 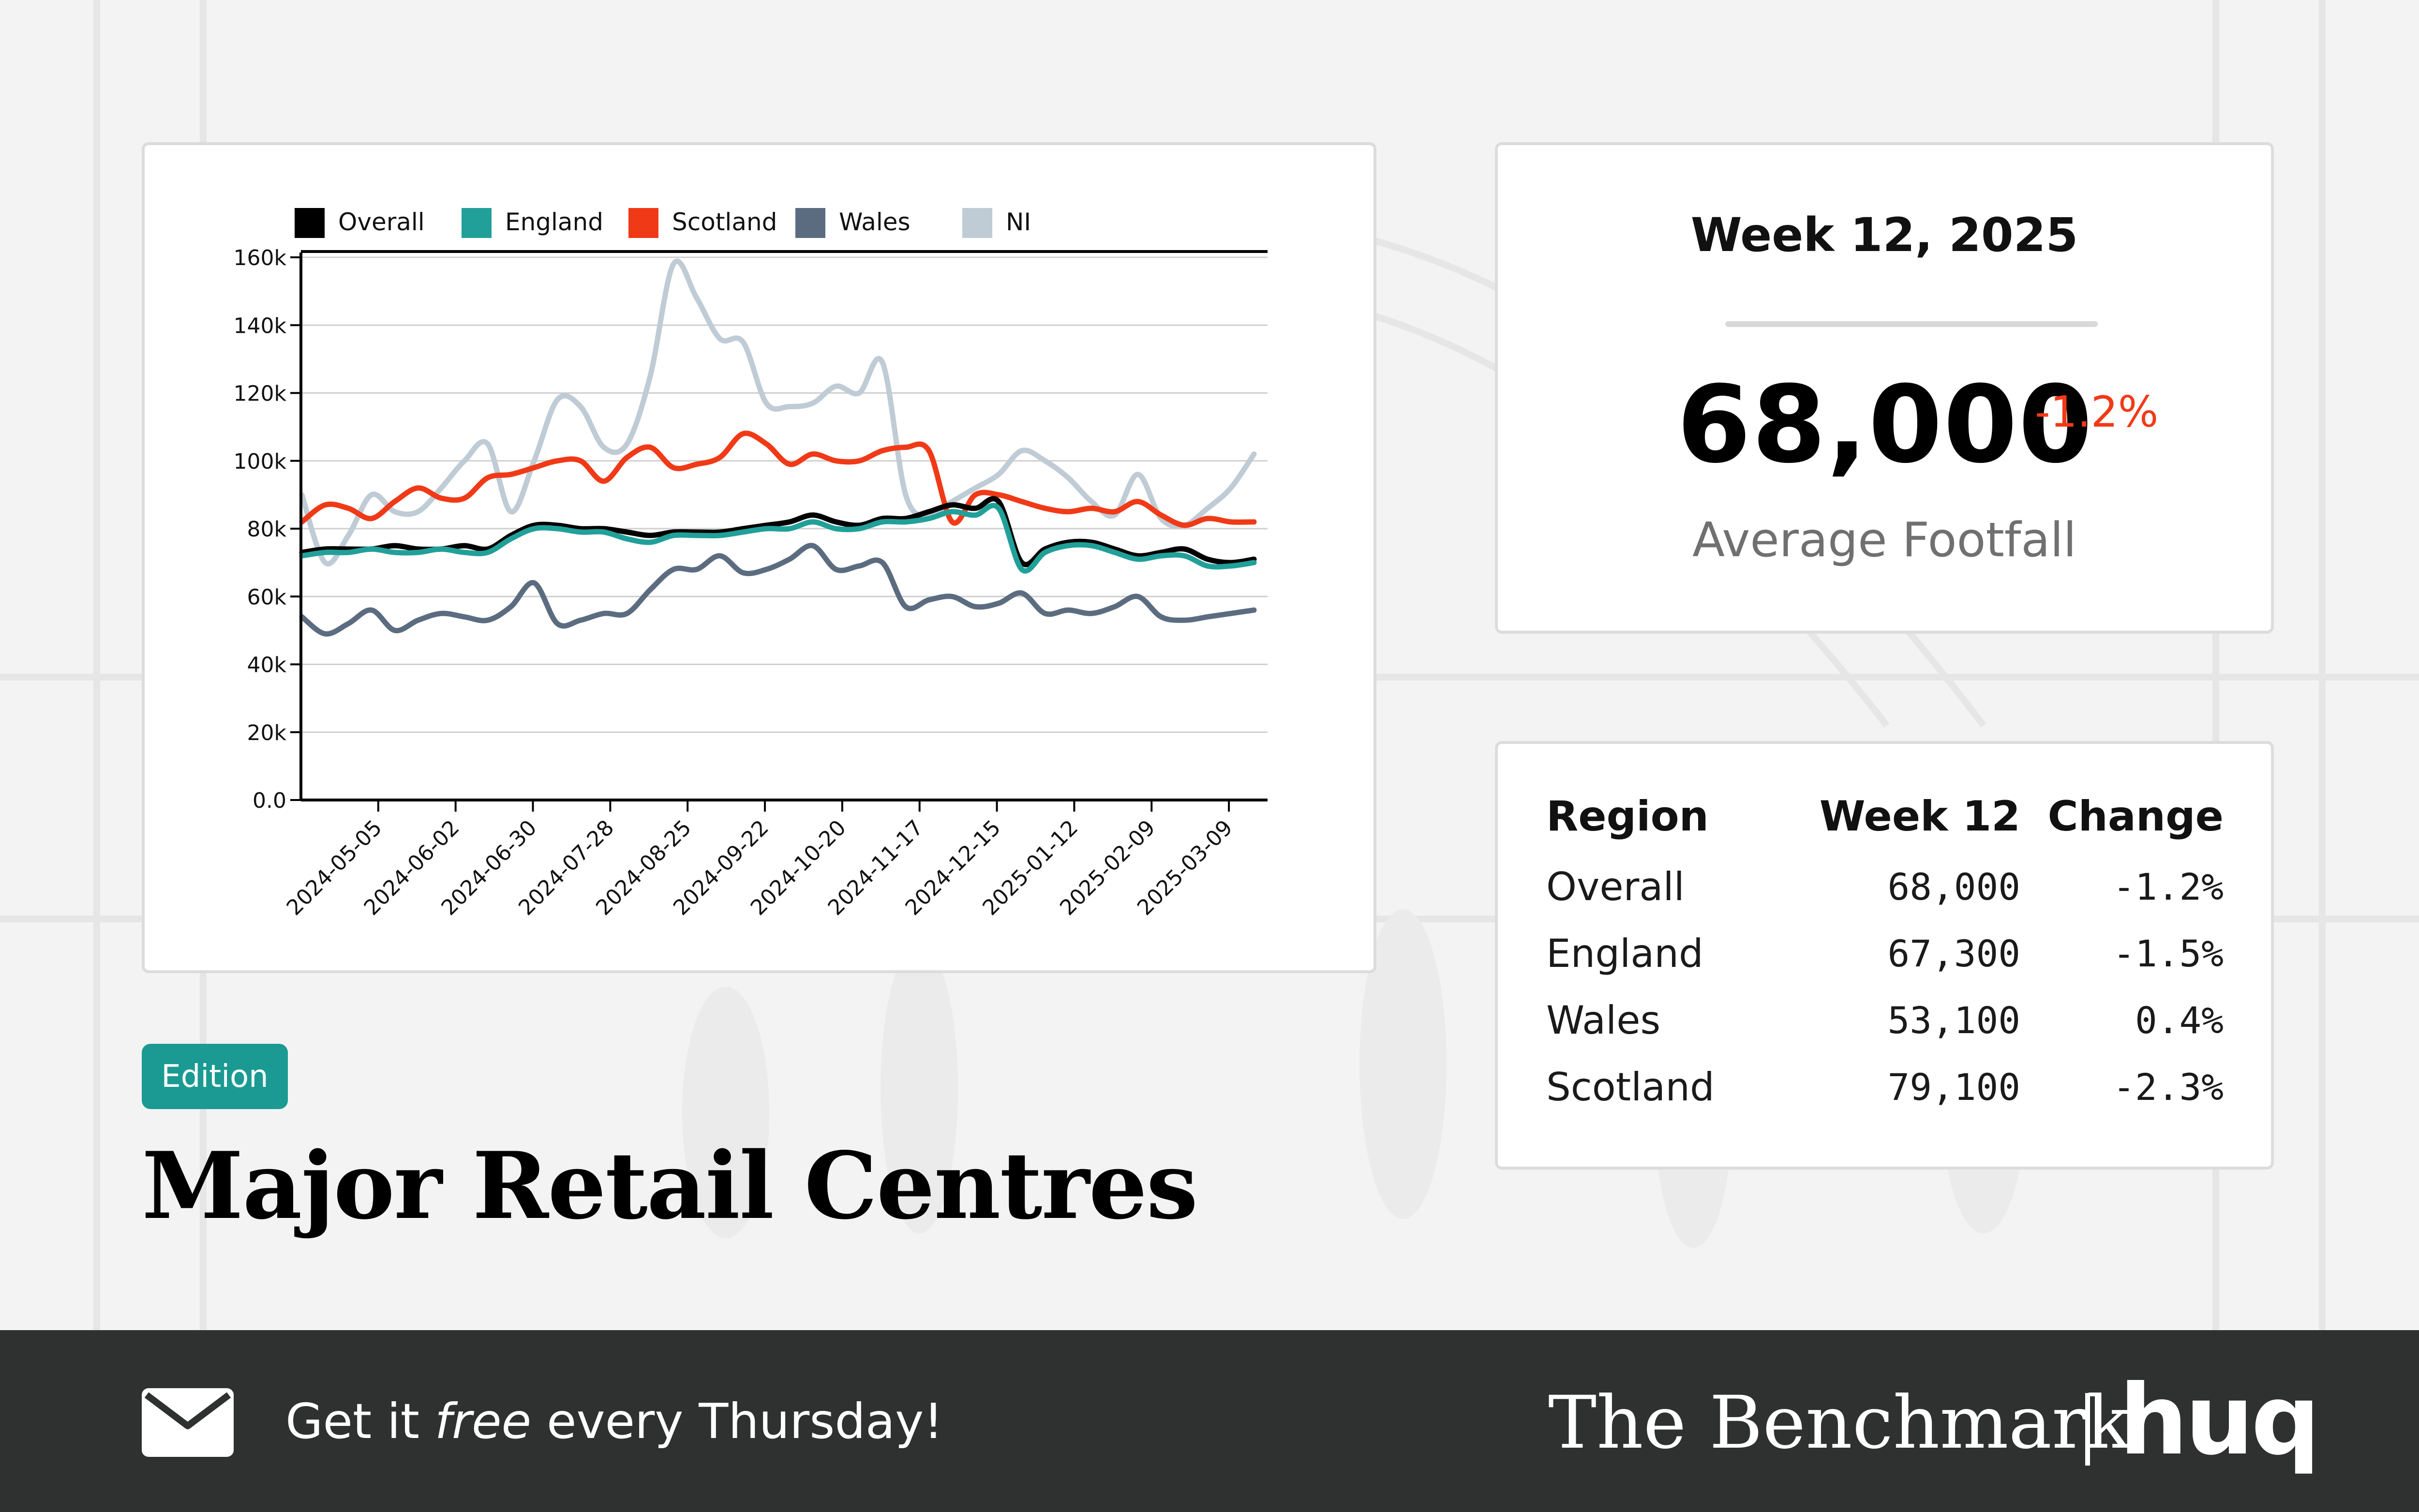 What do you see at coordinates (1628, 817) in the screenshot?
I see `header-region: Region` at bounding box center [1628, 817].